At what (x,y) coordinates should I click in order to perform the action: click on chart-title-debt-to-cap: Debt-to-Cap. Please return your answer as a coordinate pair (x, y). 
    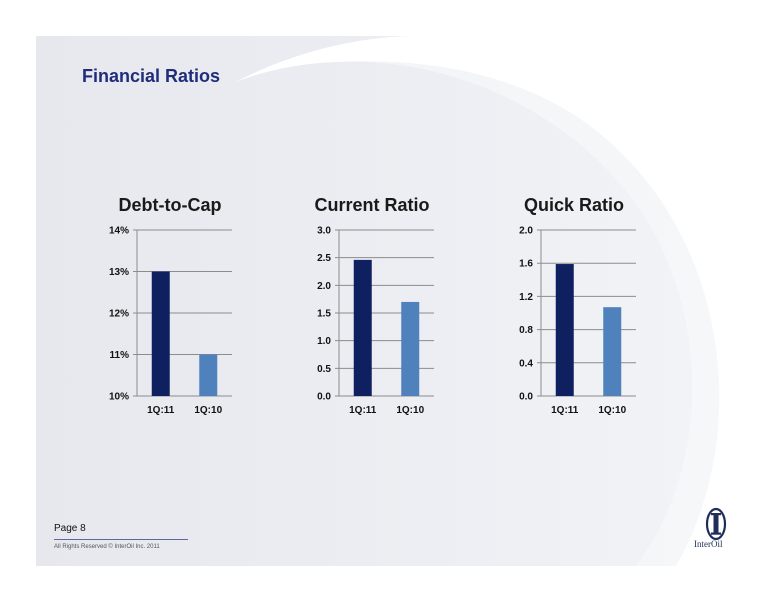
    Looking at the image, I should click on (170, 205).